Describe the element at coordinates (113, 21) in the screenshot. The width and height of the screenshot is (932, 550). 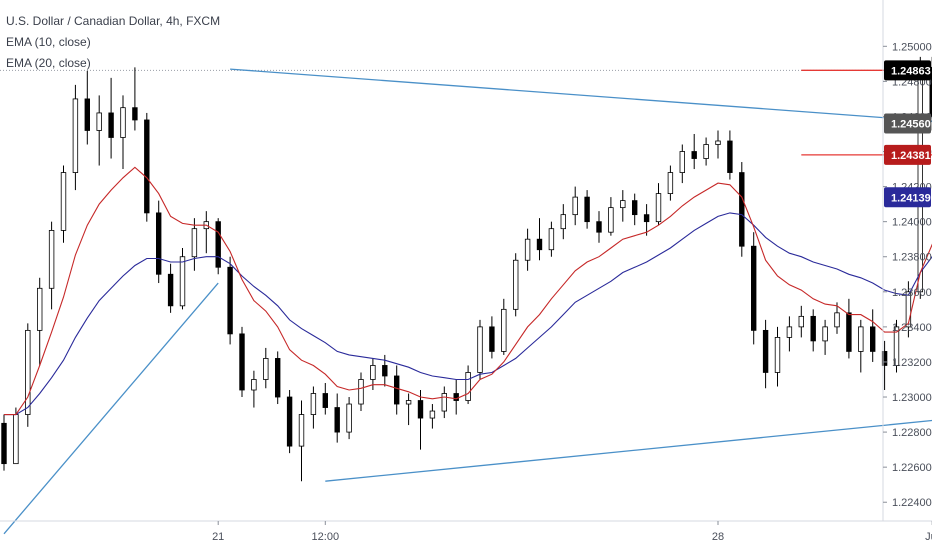
I see `symbol-title: U.S. Dollar / Canadian Dollar, 4h, FXCM` at that location.